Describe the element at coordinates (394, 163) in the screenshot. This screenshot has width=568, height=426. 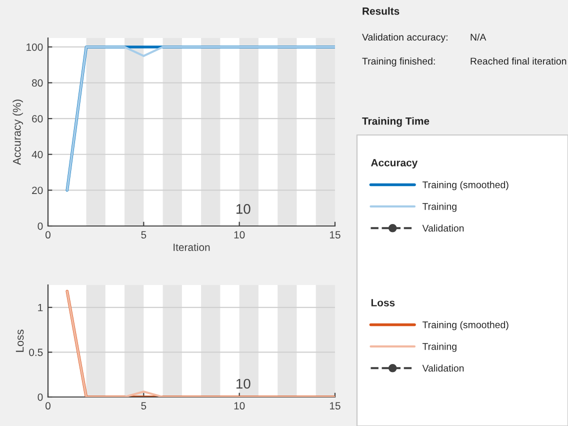
I see `legend-title: Accuracy` at that location.